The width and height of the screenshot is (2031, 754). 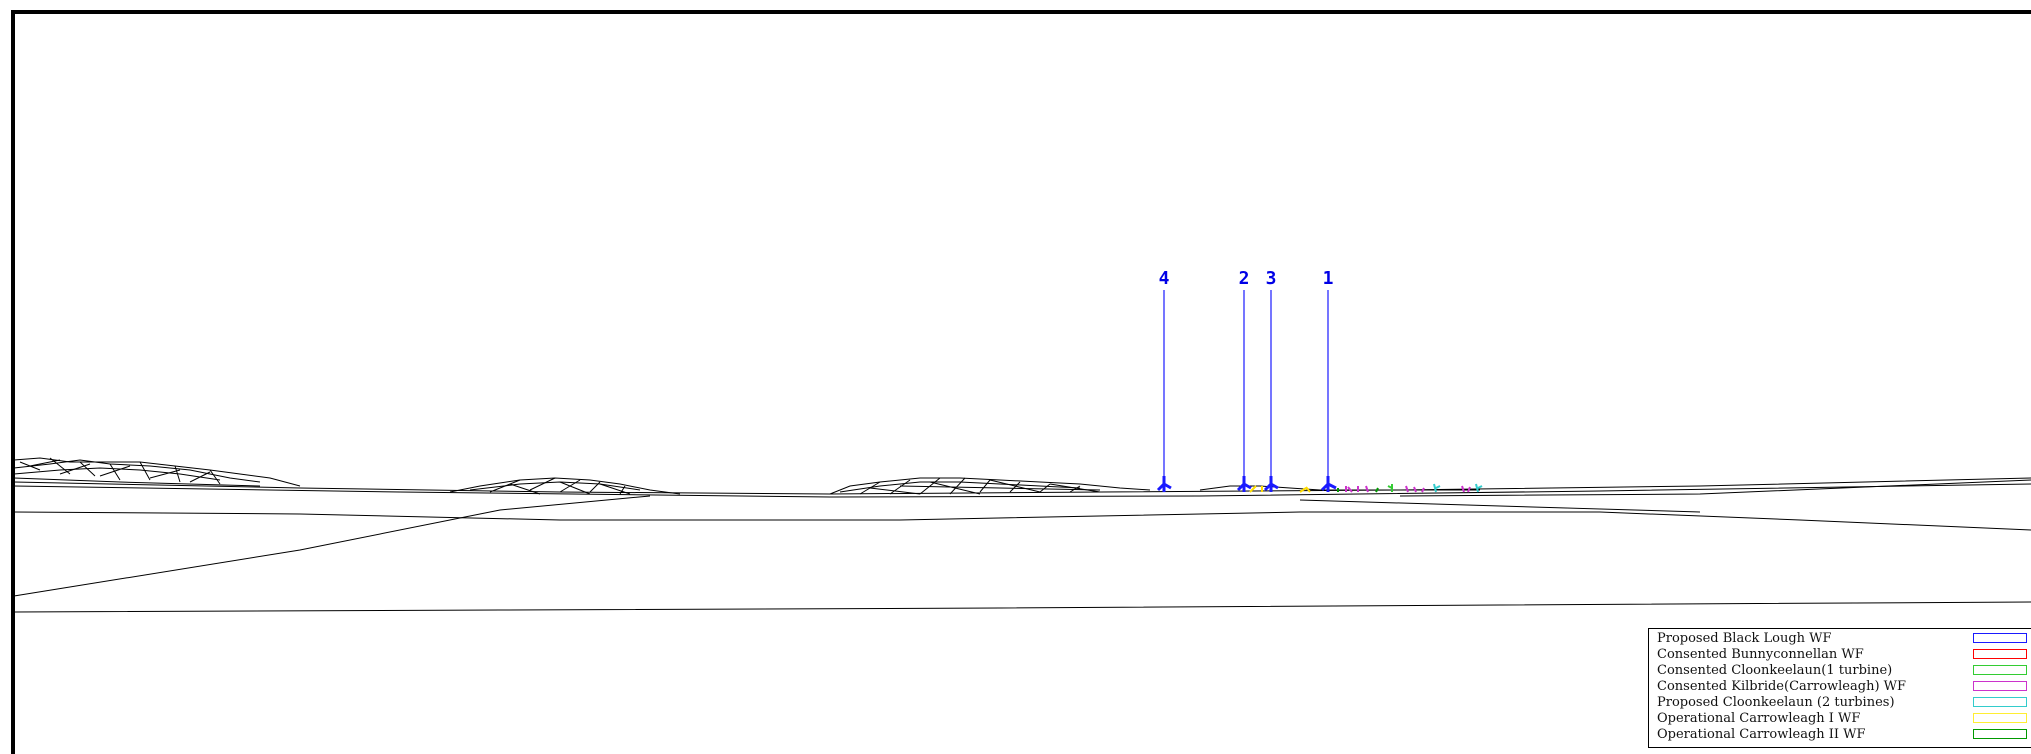 I want to click on kilbride-turbines, so click(x=1408, y=489).